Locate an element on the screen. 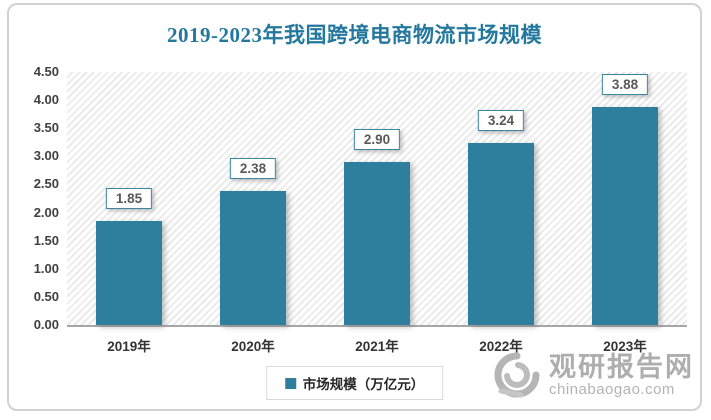 This screenshot has height=420, width=711. y-tick-label: 0.00 is located at coordinates (46, 324).